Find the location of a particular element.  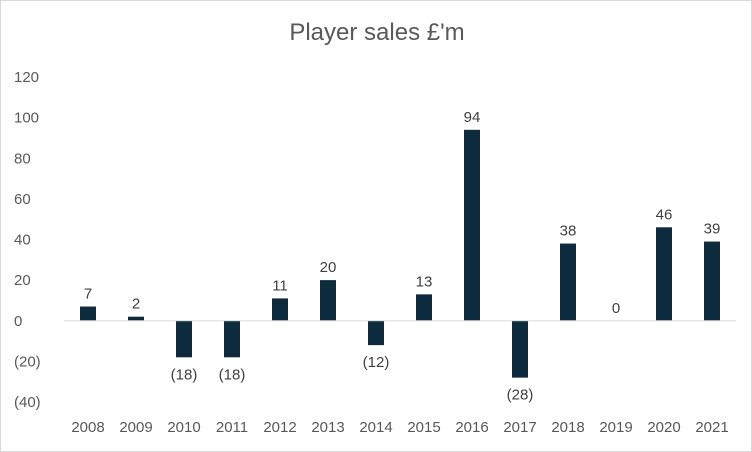

data-label-2018: 38 is located at coordinates (568, 231).